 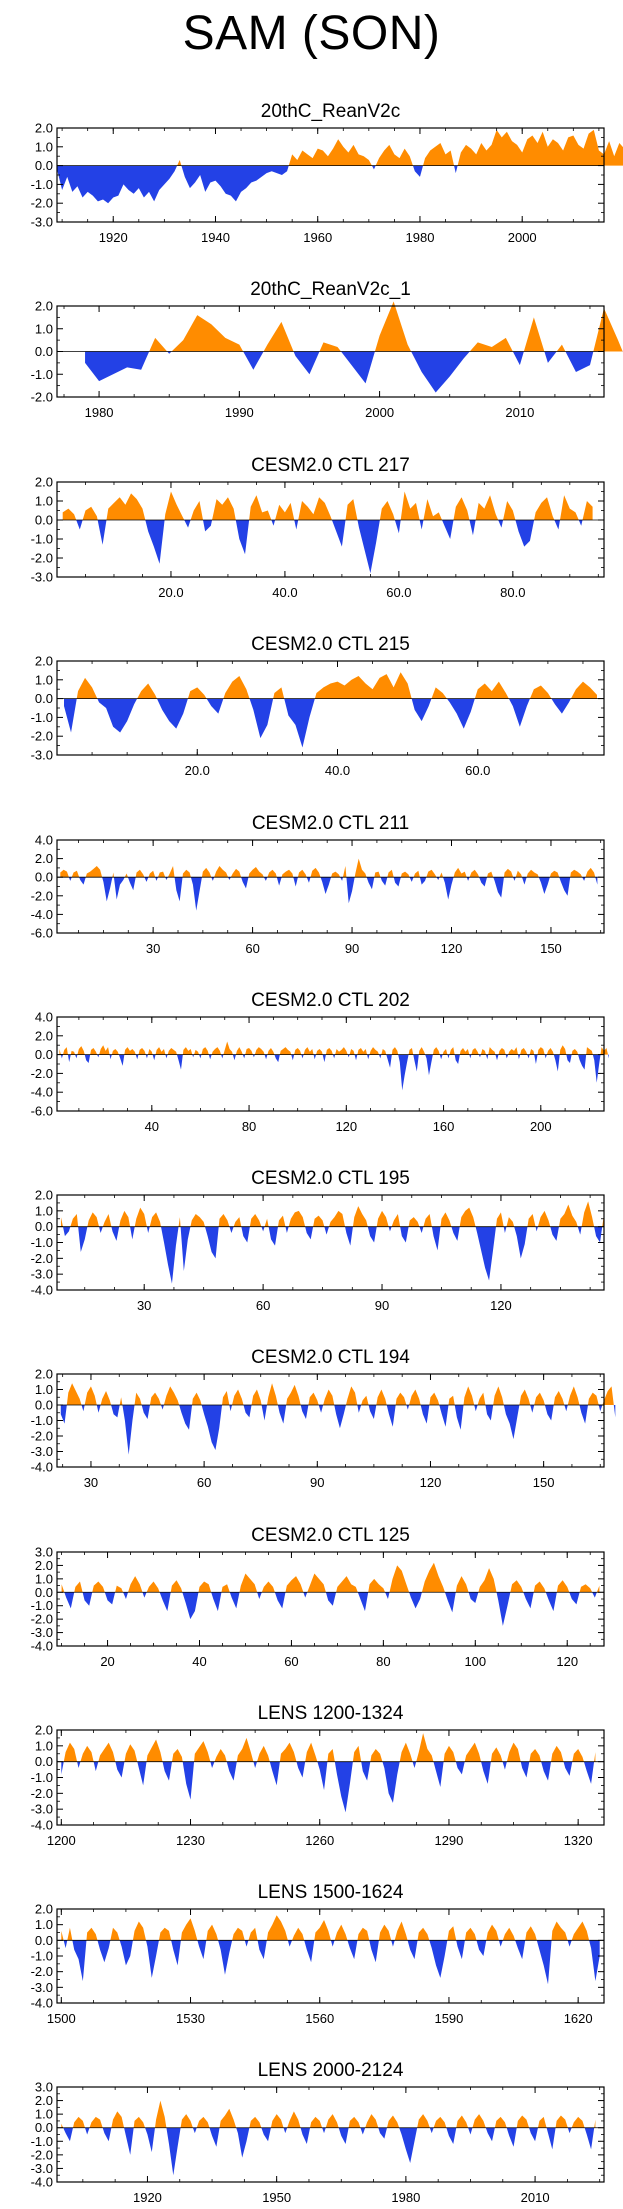 I want to click on x-tick-label: 1290, so click(x=448, y=1840).